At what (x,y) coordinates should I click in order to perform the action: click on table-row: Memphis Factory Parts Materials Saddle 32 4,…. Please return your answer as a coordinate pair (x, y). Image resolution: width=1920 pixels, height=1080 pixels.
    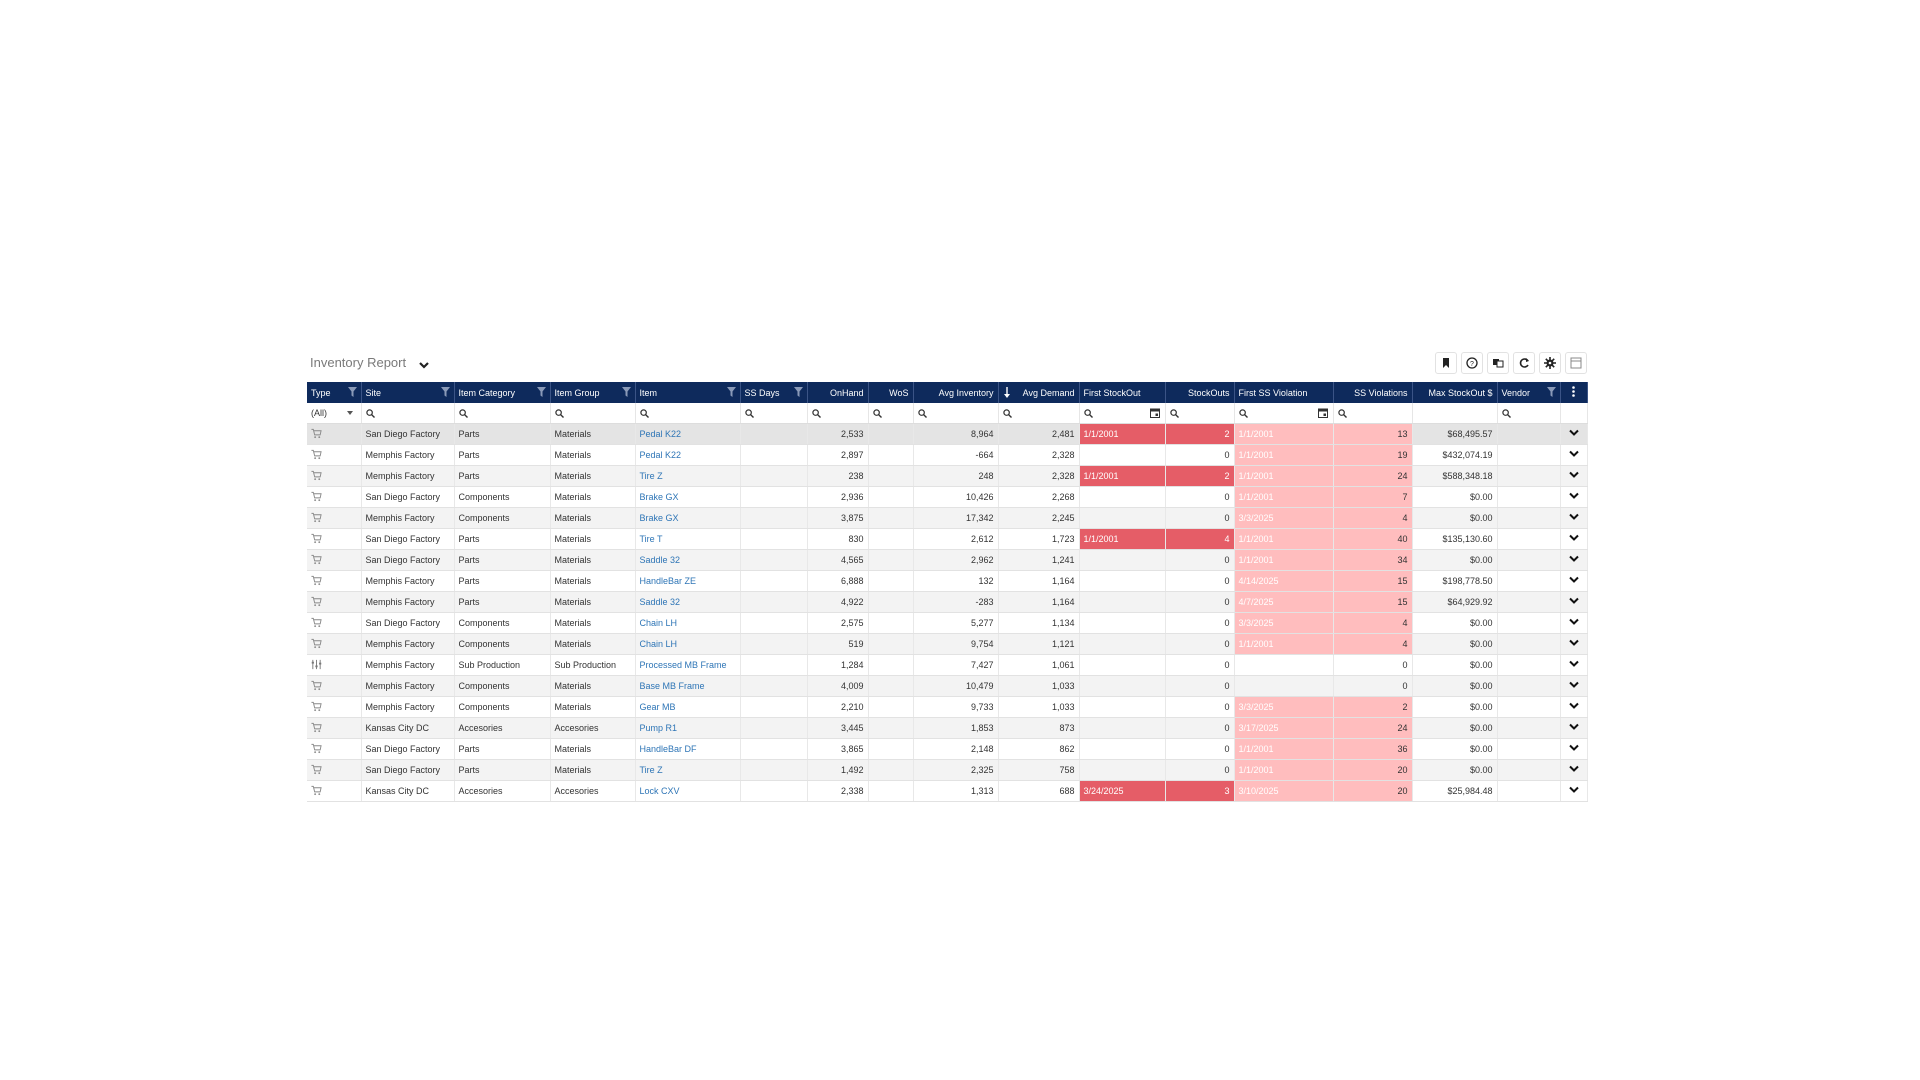
    Looking at the image, I should click on (947, 602).